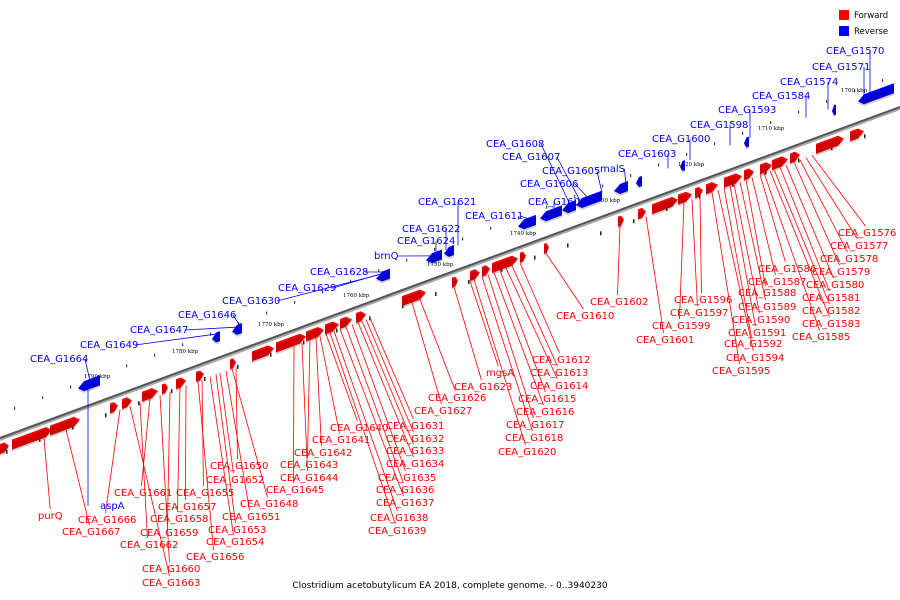 The width and height of the screenshot is (900, 600). Describe the element at coordinates (323, 453) in the screenshot. I see `forward-gene-label: CEA_G1642` at that location.